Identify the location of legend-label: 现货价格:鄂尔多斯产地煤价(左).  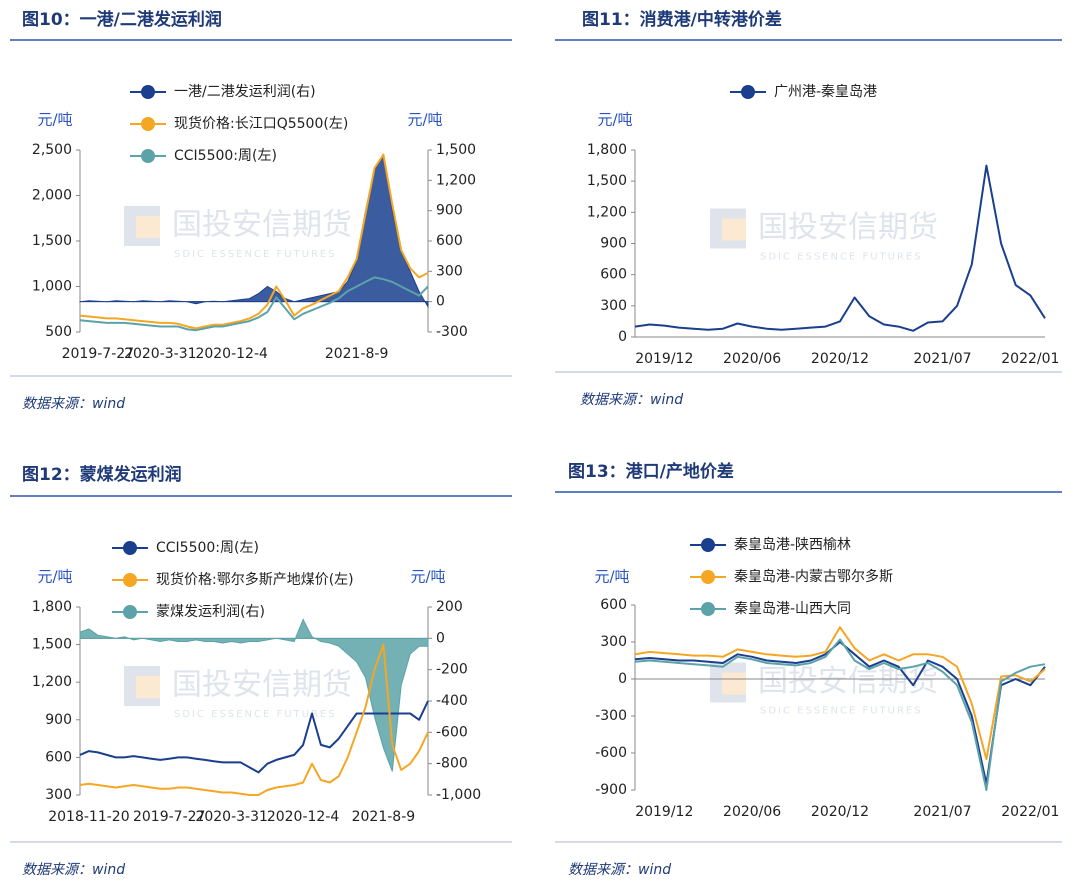
(255, 579).